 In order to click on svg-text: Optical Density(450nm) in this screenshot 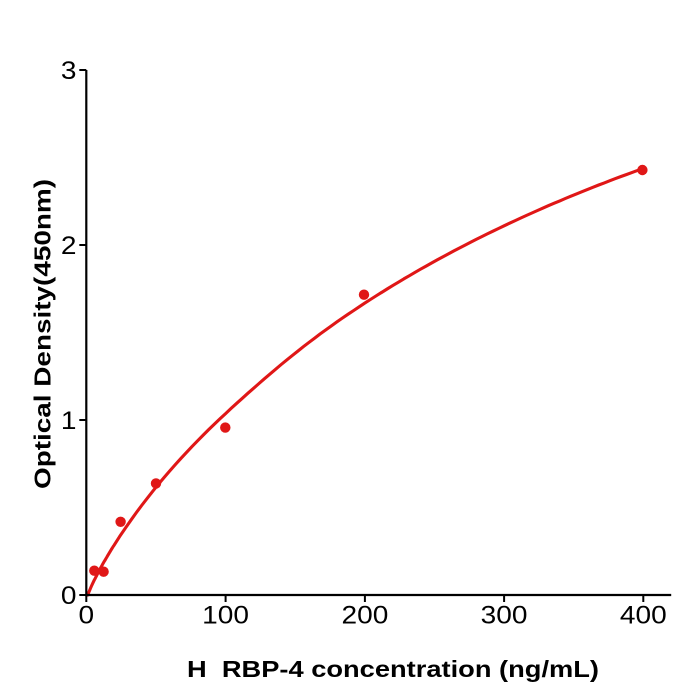, I will do `click(43, 334)`.